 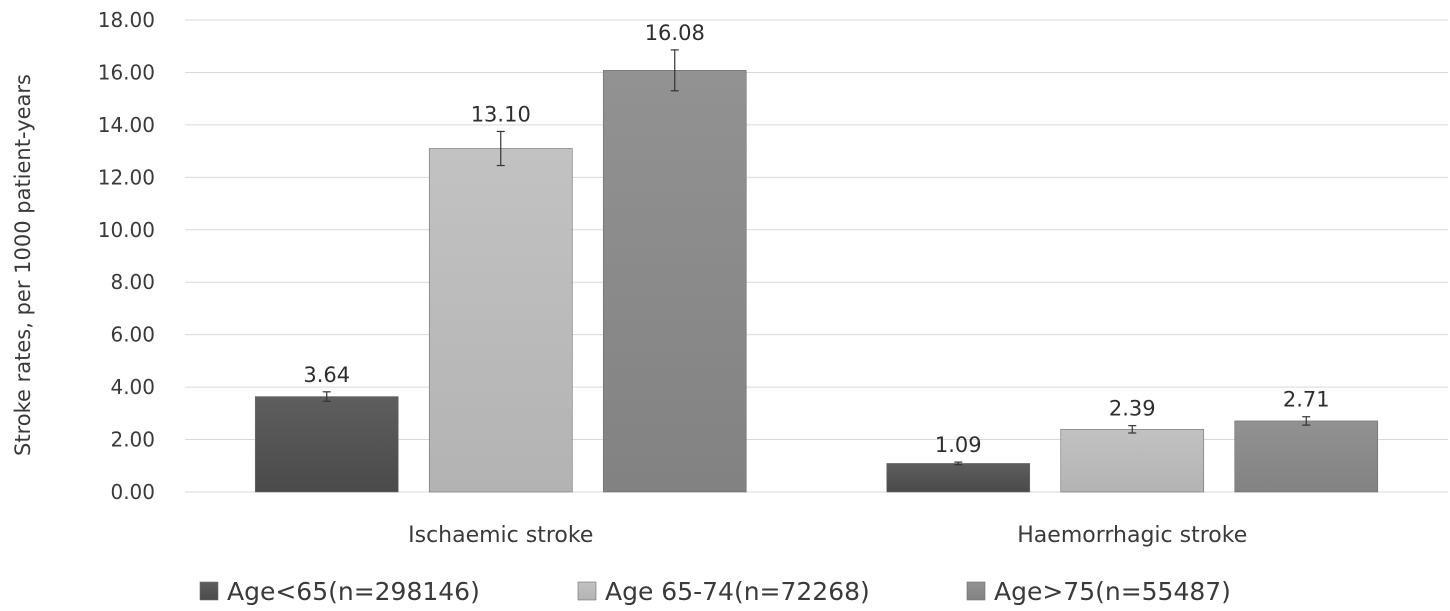 What do you see at coordinates (1306, 400) in the screenshot?
I see `data-label: 2.71` at bounding box center [1306, 400].